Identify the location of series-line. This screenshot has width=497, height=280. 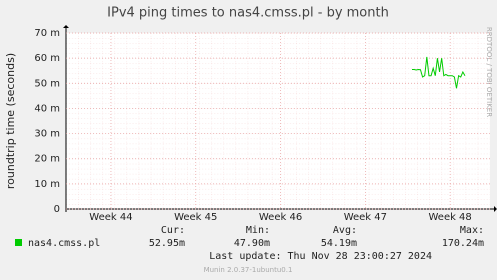
(438, 72).